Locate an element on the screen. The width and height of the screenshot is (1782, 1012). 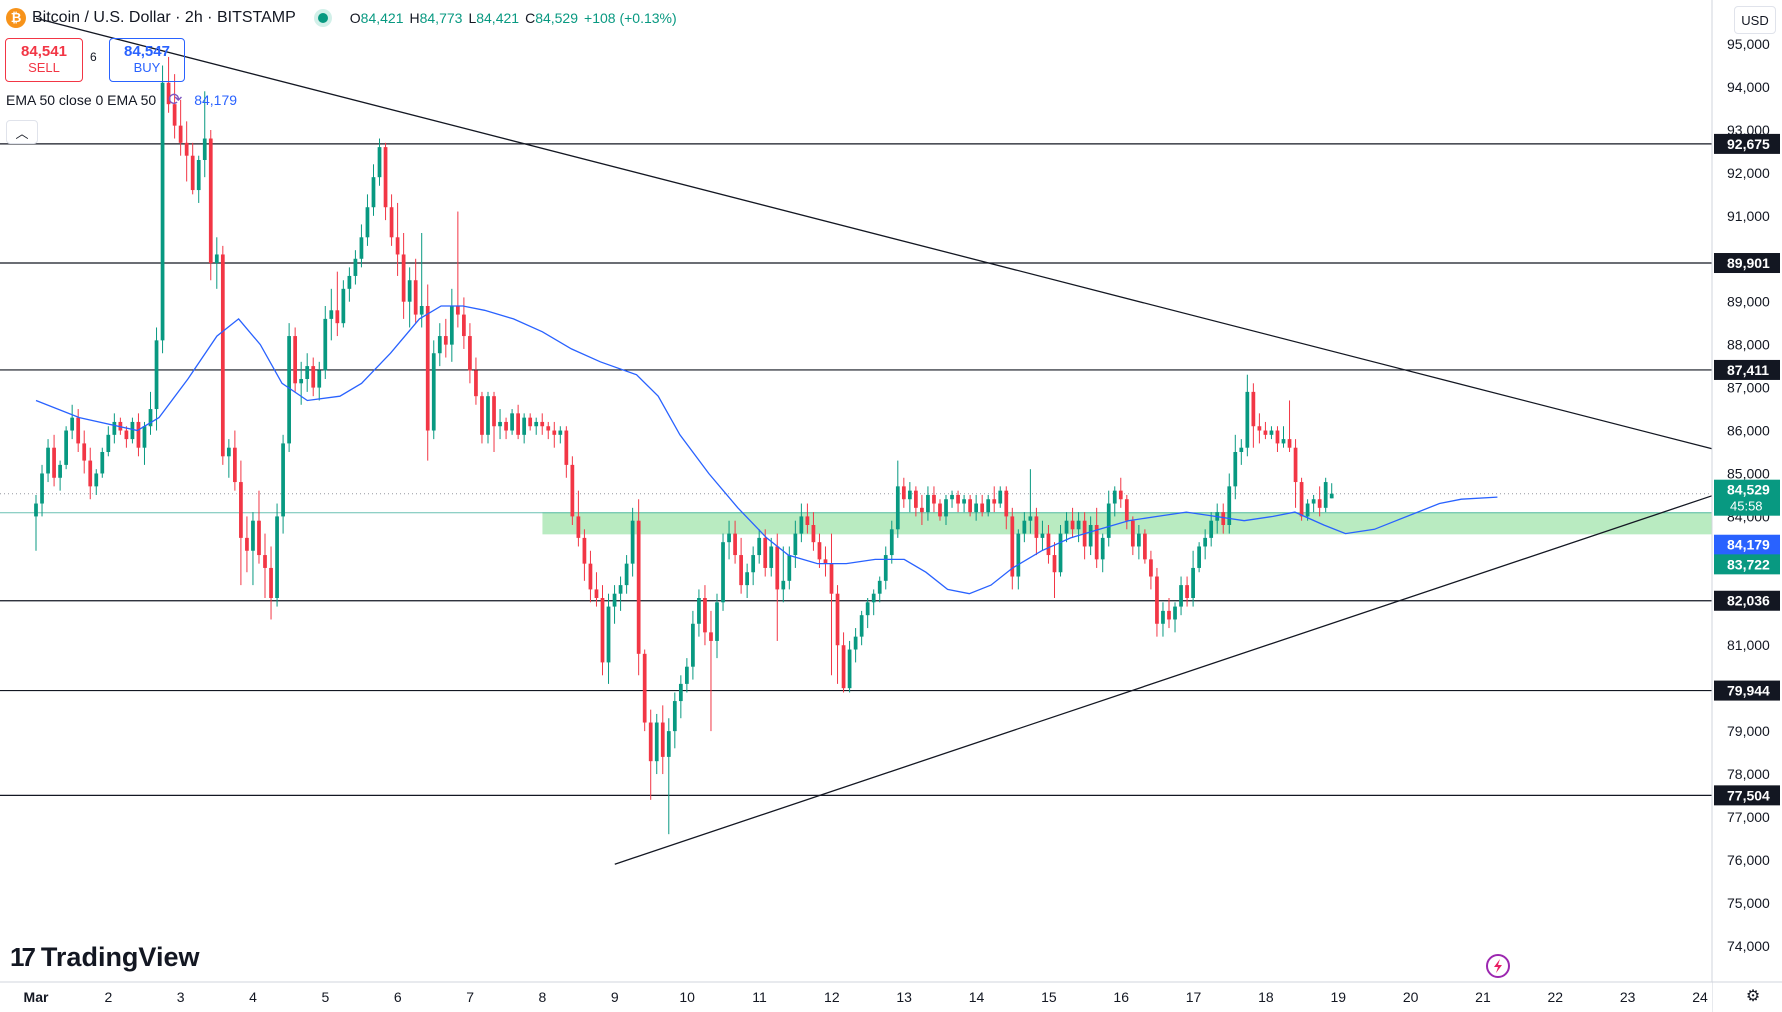
ohlc-high: H84,773 is located at coordinates (436, 18).